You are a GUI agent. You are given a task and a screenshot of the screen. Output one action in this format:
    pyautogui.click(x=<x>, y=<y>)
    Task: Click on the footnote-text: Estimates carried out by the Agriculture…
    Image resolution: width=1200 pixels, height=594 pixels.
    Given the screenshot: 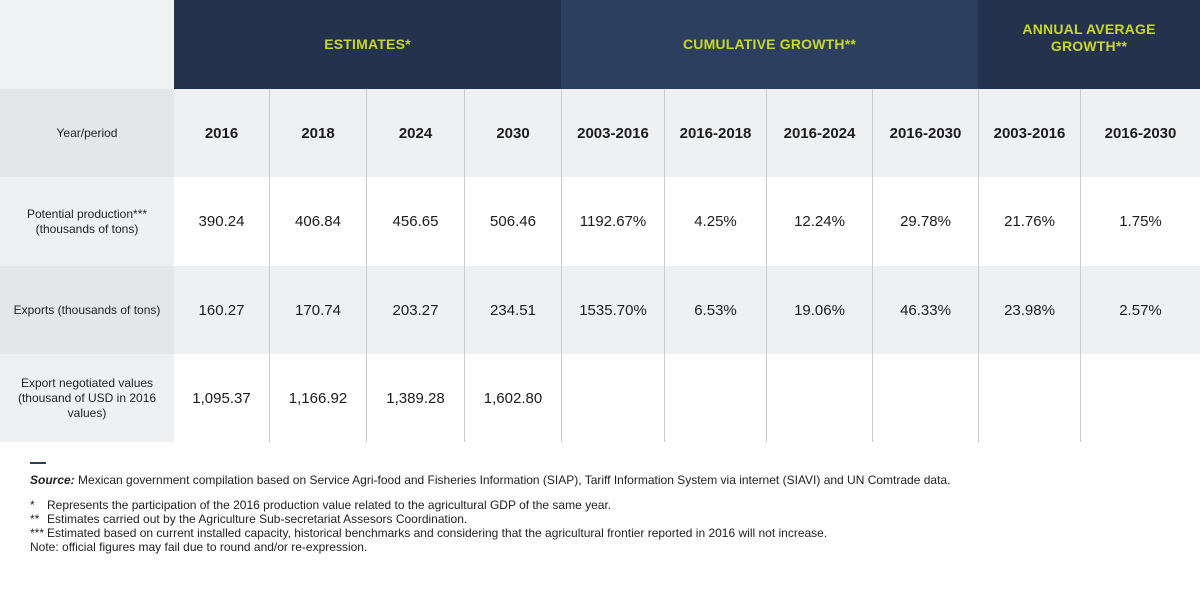 What is the action you would take?
    pyautogui.click(x=257, y=519)
    